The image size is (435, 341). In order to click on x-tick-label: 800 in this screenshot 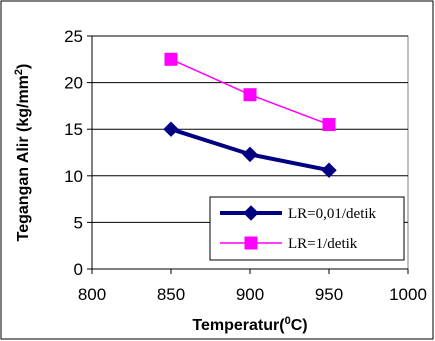, I will do `click(92, 294)`.